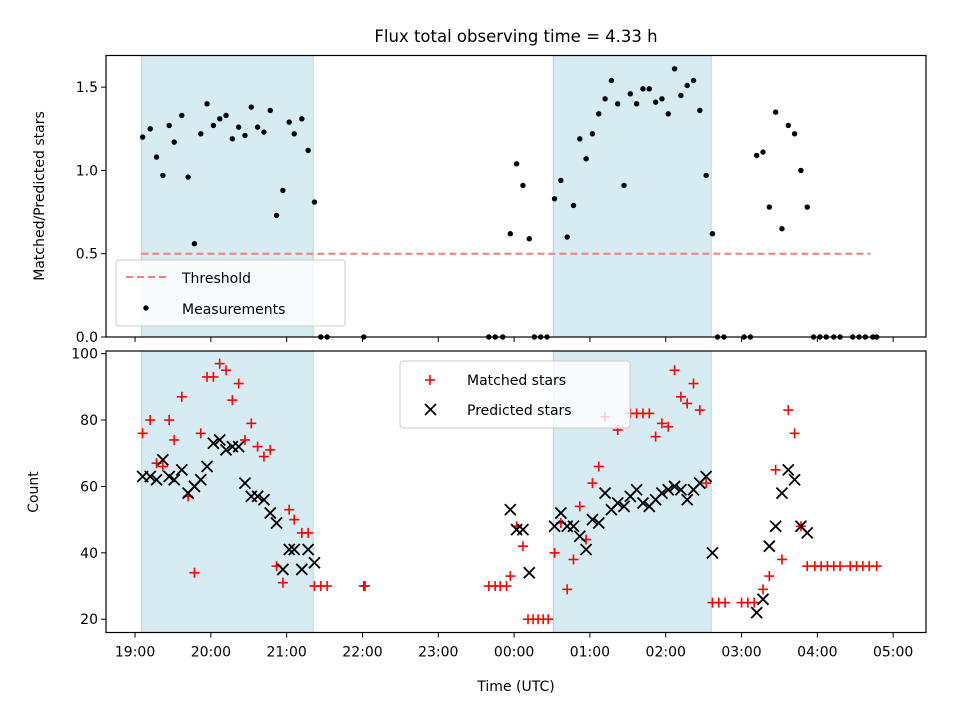 The height and width of the screenshot is (720, 960). Describe the element at coordinates (135, 653) in the screenshot. I see `x-tick-label: 19:00` at that location.